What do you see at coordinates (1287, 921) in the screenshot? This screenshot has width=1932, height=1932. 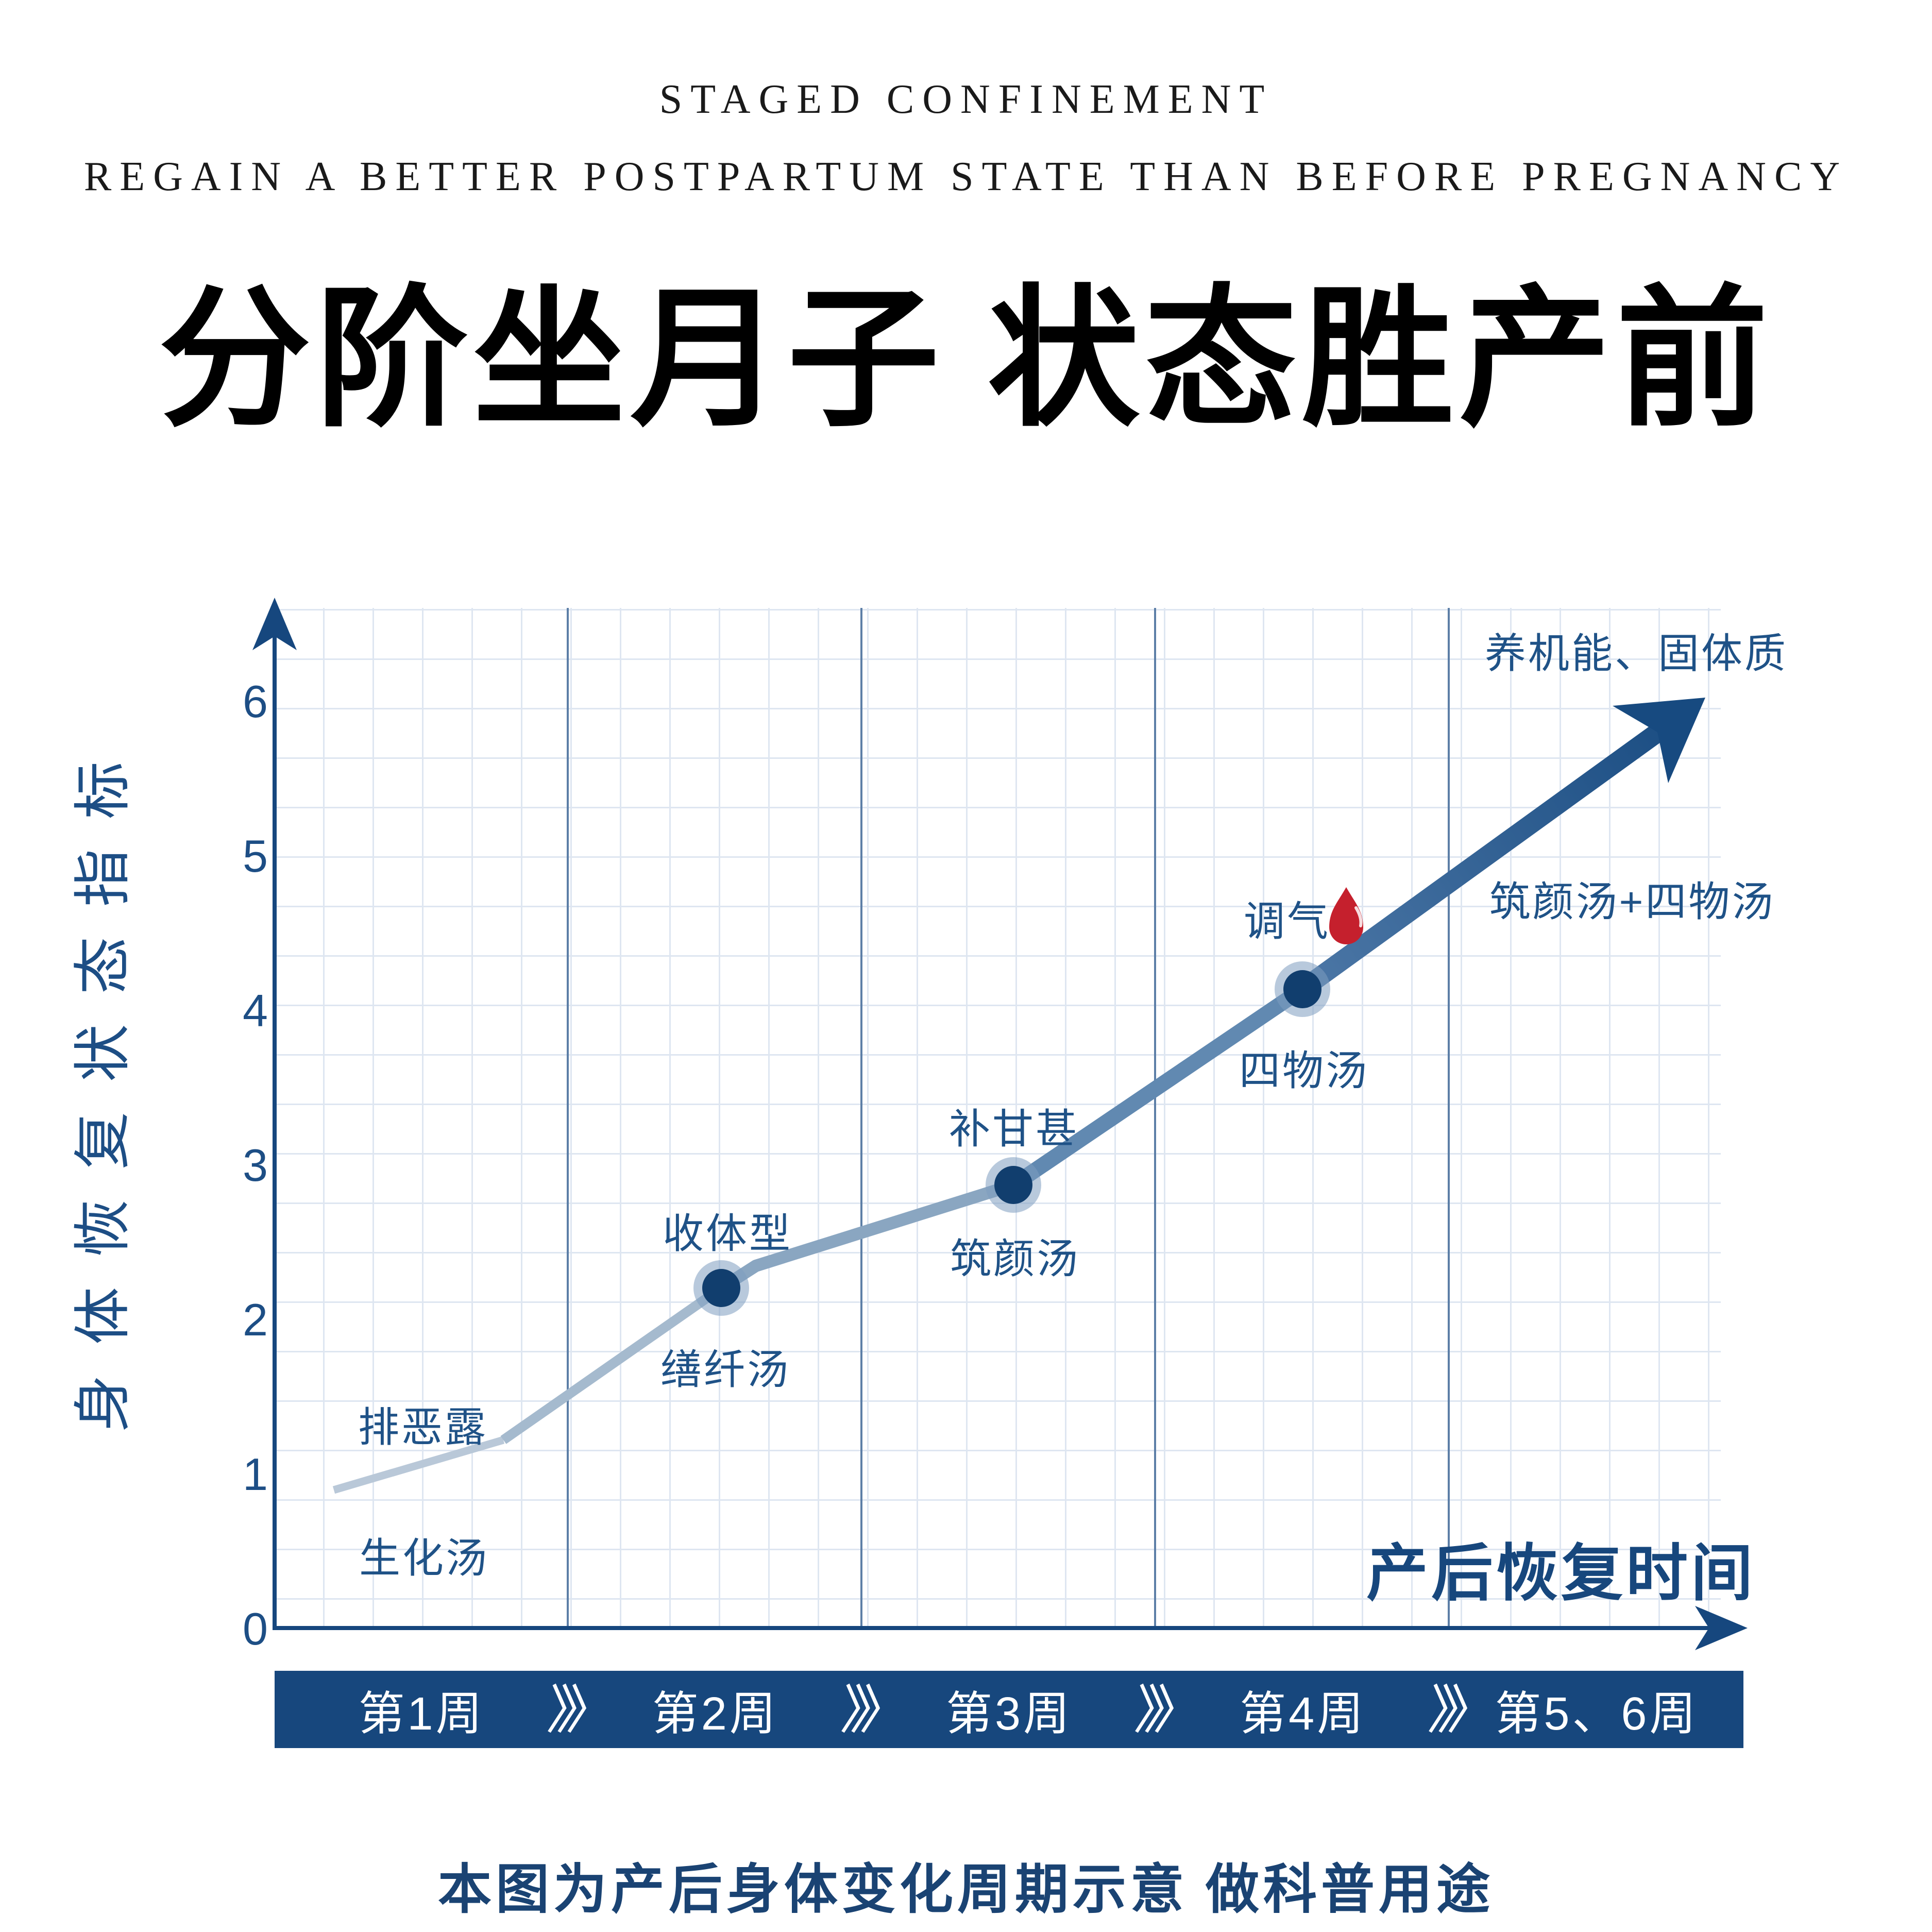 I see `label-phase-week4: 调气` at bounding box center [1287, 921].